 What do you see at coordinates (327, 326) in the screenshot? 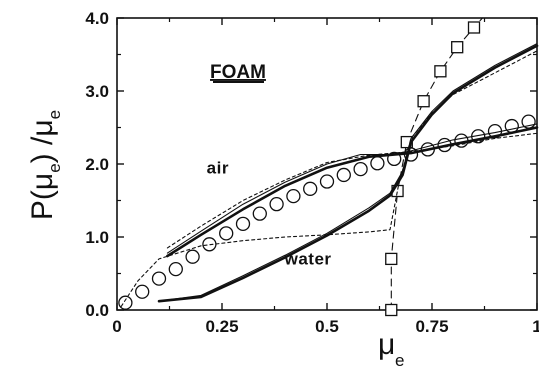
I see `x-tick-label: 0.5` at bounding box center [327, 326].